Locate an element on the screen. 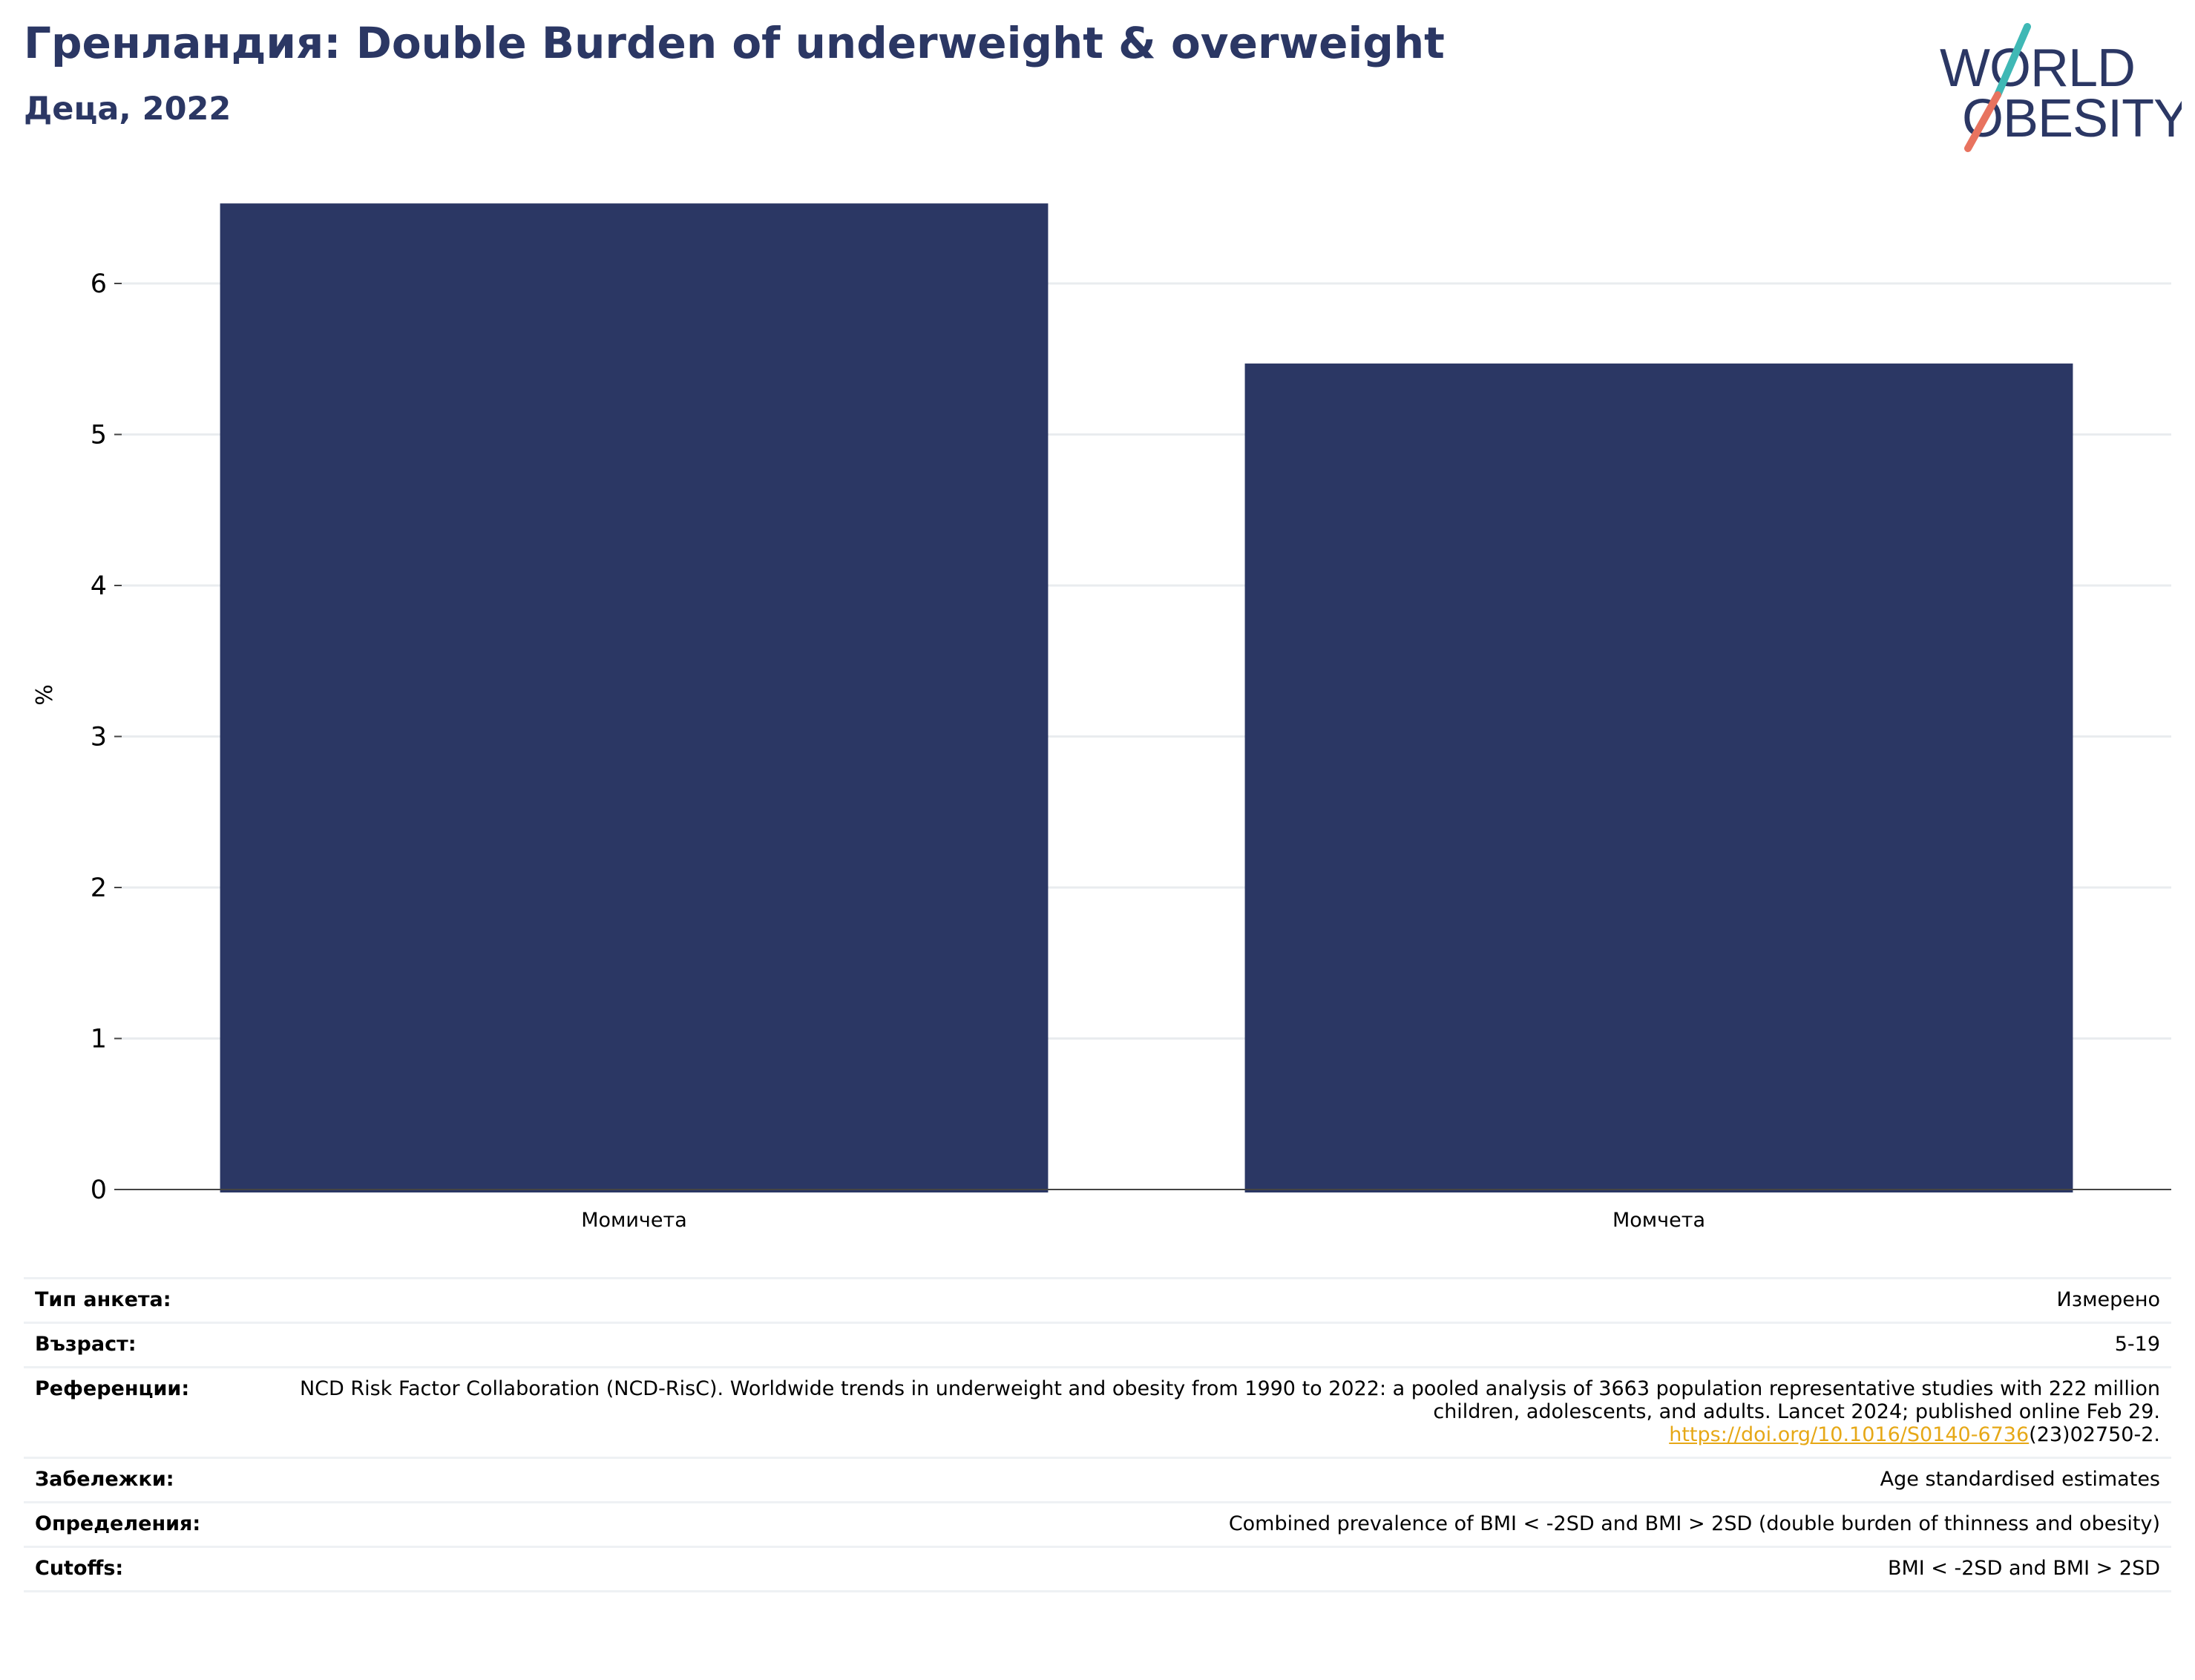 The width and height of the screenshot is (2195, 1680). x-axis-ticks: Момичета Момчета is located at coordinates (1143, 1221).